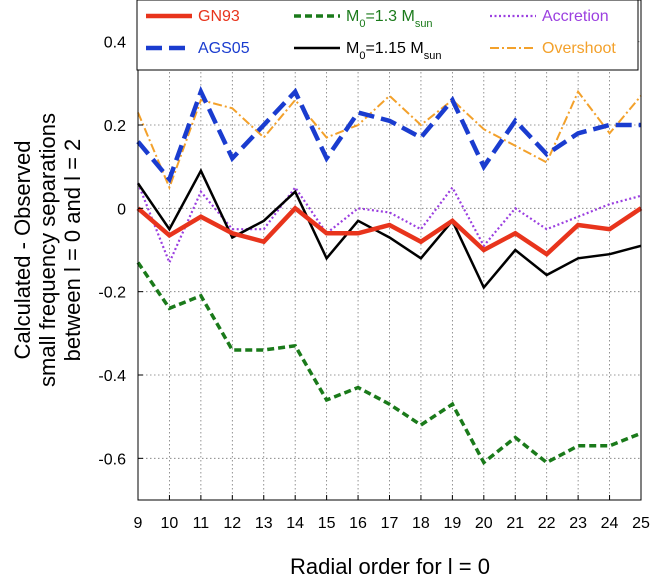 The width and height of the screenshot is (652, 581). What do you see at coordinates (115, 126) in the screenshot?
I see `y-tick-label: 0.2` at bounding box center [115, 126].